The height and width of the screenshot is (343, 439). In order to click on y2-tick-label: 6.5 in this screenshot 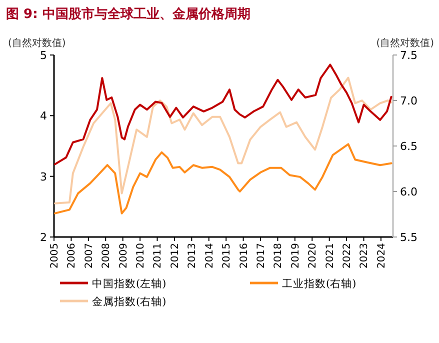, I will do `click(409, 146)`.